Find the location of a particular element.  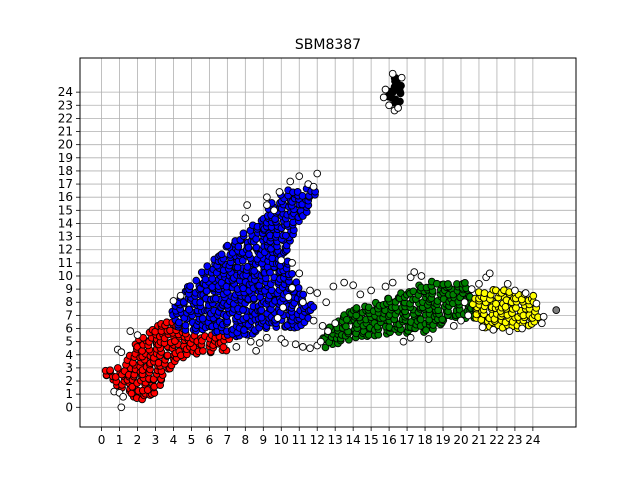

y-tick-label: 13 is located at coordinates (65, 237).